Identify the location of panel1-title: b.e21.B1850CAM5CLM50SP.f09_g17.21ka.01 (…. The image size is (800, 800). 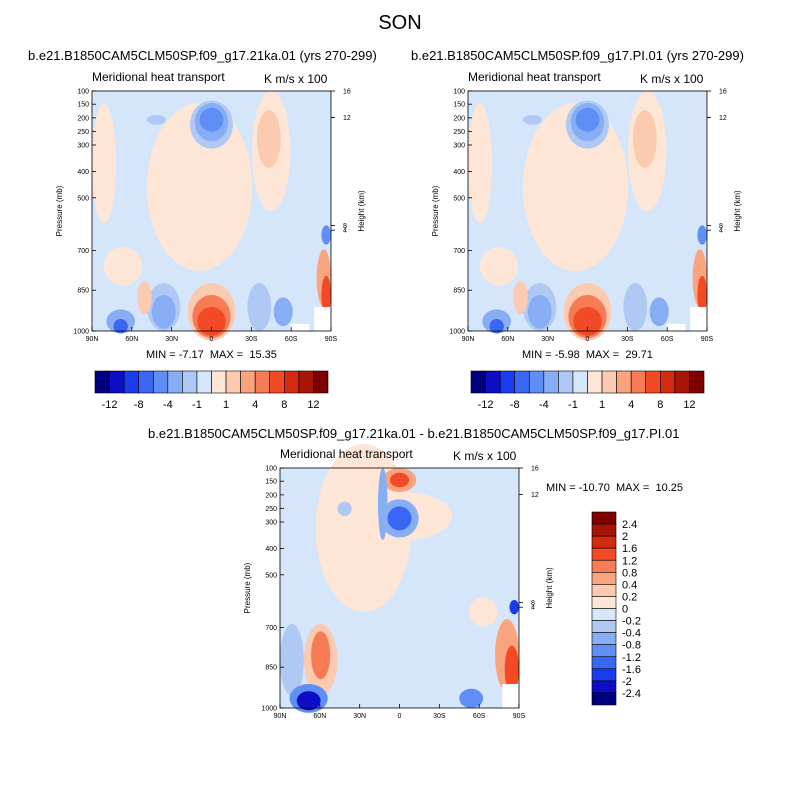
(202, 55).